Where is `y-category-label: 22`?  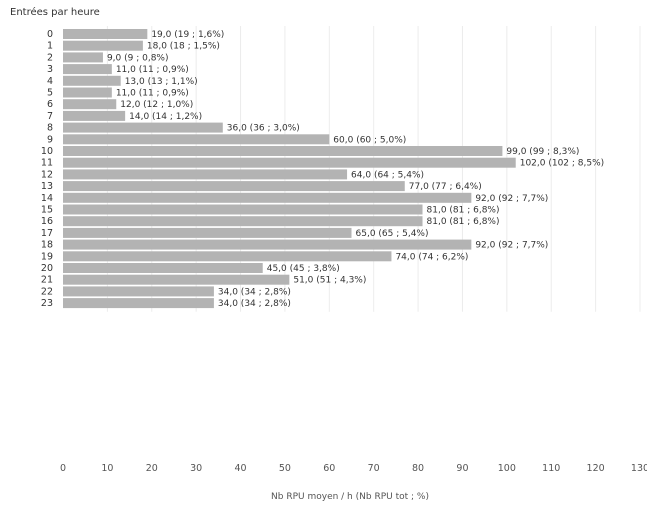
y-category-label: 22 is located at coordinates (47, 291).